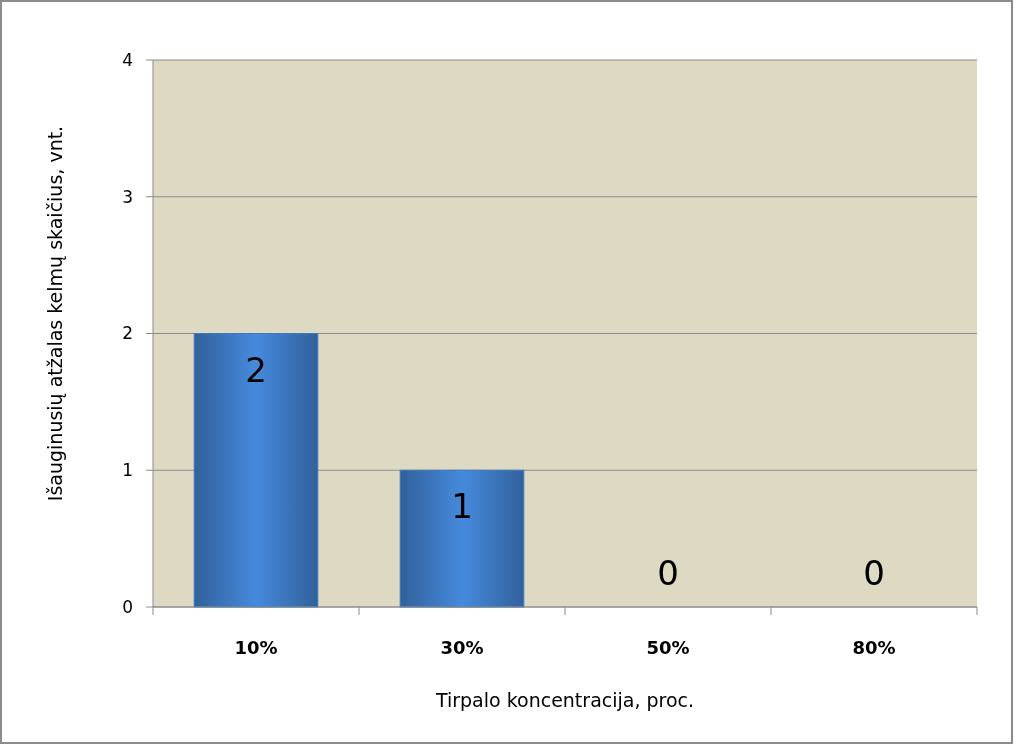 The height and width of the screenshot is (745, 1014). What do you see at coordinates (256, 647) in the screenshot?
I see `x-tick-label: 10%` at bounding box center [256, 647].